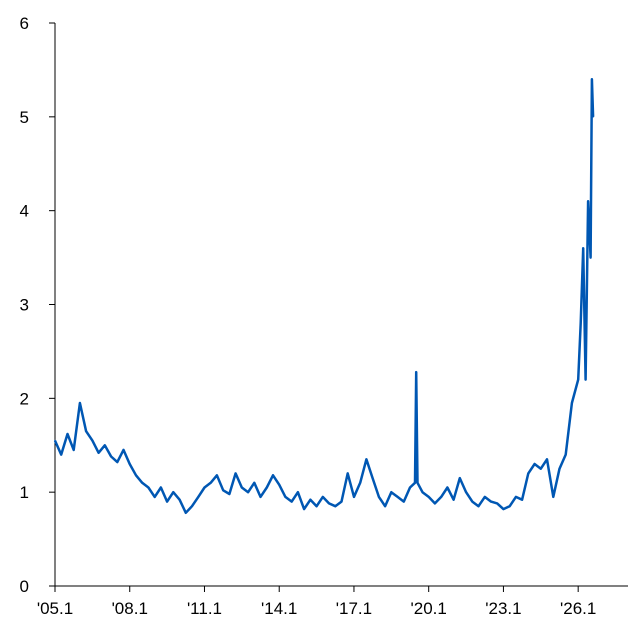 This screenshot has height=629, width=633. I want to click on y-tick-label: 5, so click(24, 117).